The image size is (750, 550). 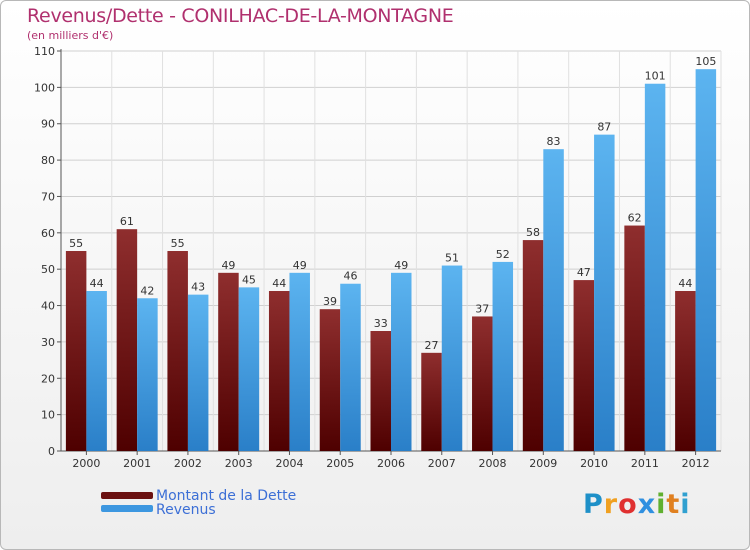 What do you see at coordinates (442, 463) in the screenshot?
I see `x-tick-label: 2007` at bounding box center [442, 463].